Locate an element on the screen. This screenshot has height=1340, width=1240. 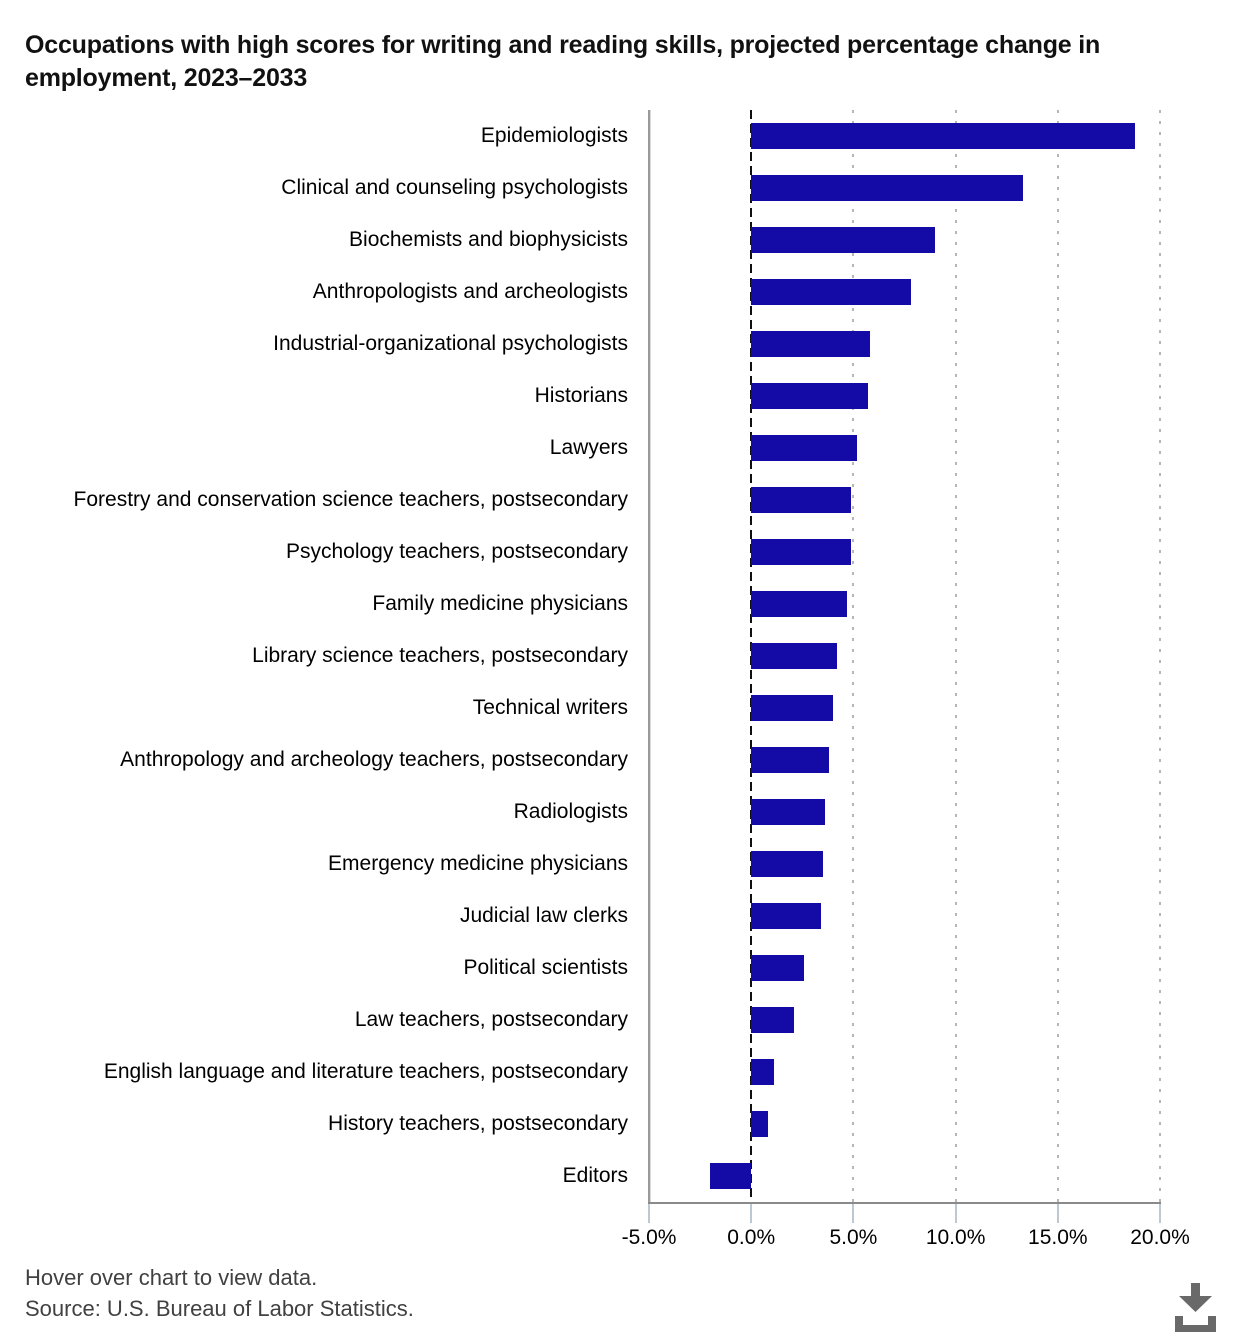
category-label: Anthropologists and archeologists is located at coordinates (470, 291).